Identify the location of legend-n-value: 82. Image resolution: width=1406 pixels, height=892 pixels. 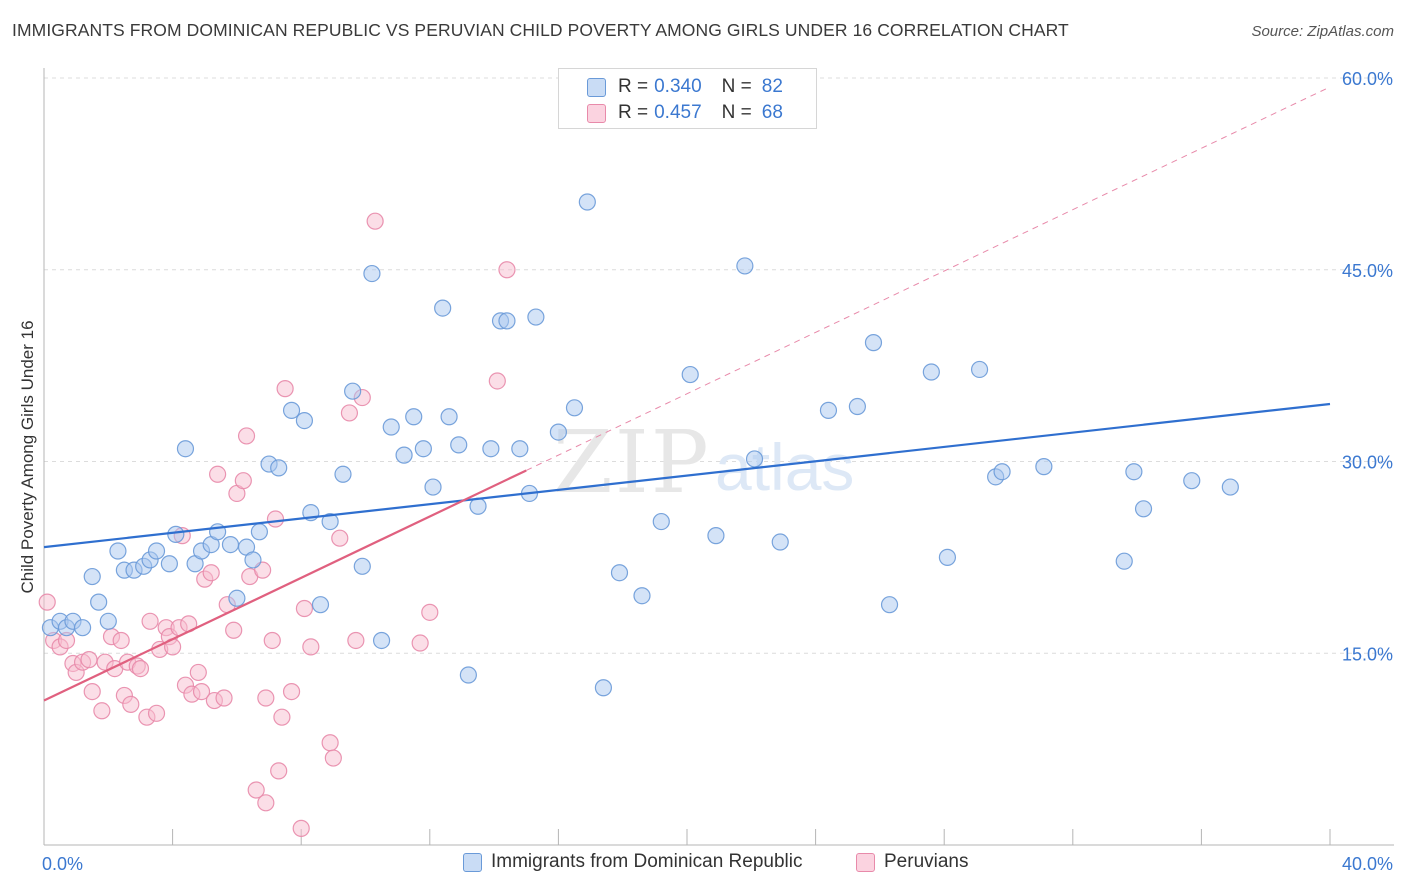
(772, 86).